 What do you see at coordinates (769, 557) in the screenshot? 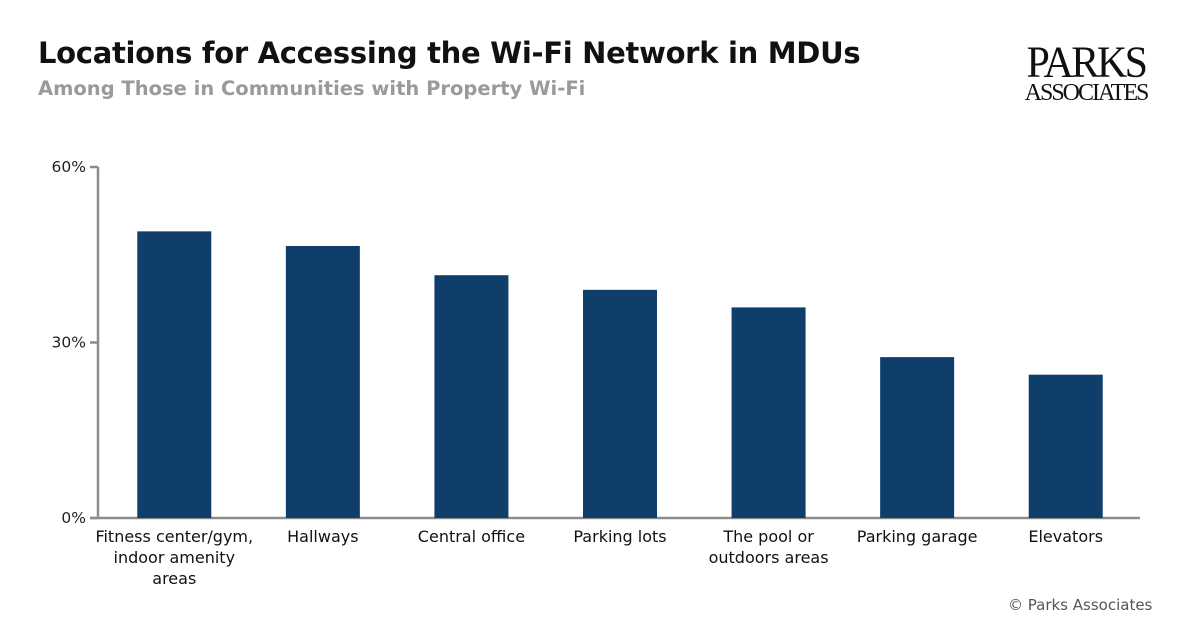
I see `x-category-label-line: outdoors areas` at bounding box center [769, 557].